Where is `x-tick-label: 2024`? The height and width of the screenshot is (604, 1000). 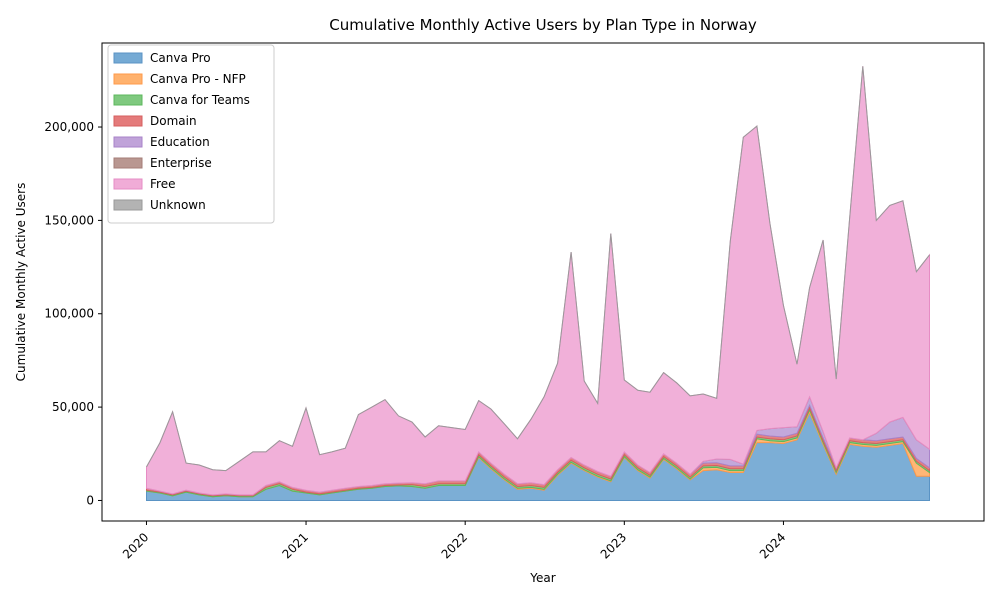
x-tick-label: 2024 is located at coordinates (772, 545).